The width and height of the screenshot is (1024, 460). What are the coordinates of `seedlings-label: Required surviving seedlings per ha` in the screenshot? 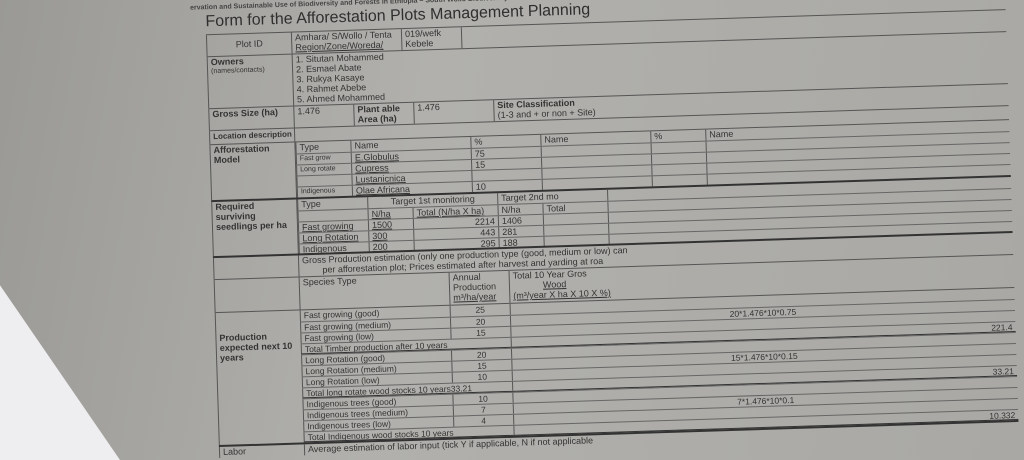 It's located at (254, 228).